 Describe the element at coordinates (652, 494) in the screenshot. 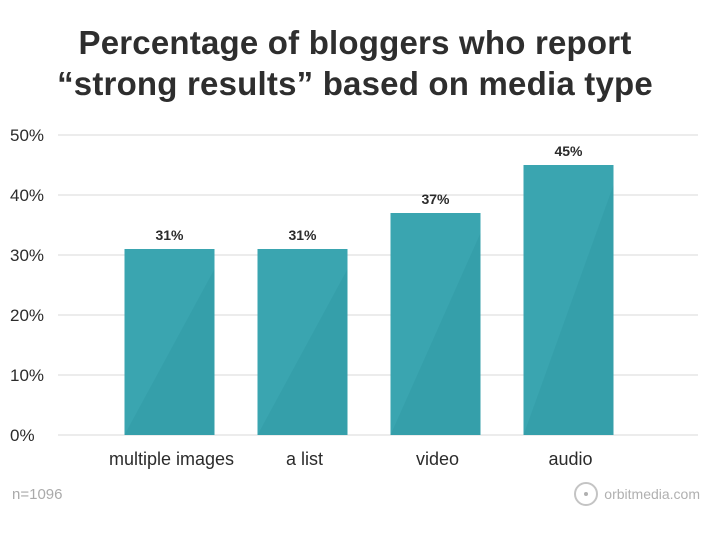

I see `brand-text: orbitmedia.com` at that location.